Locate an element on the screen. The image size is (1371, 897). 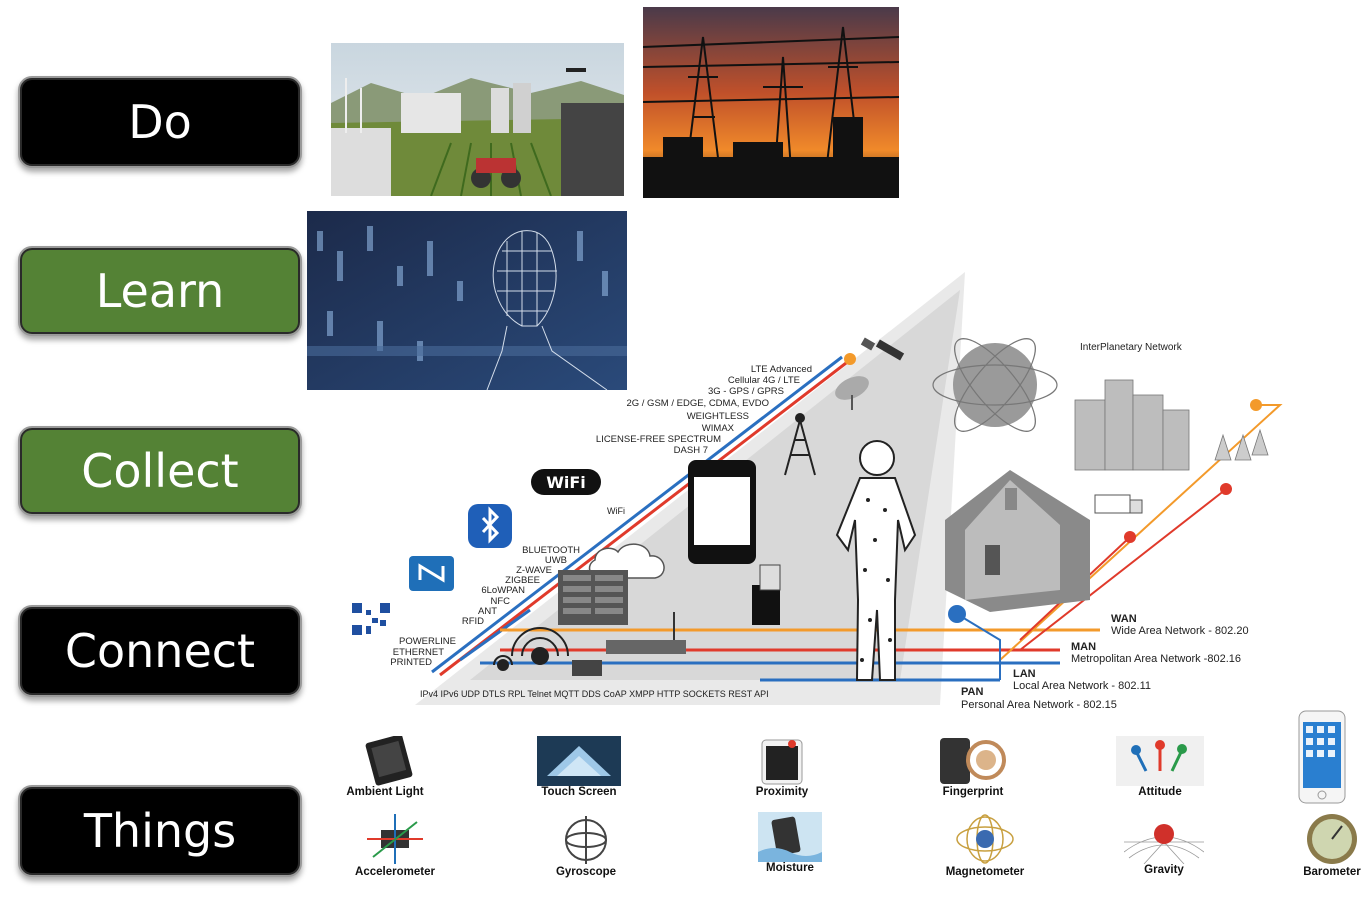
layer-connect-label: Connect is located at coordinates (160, 651).